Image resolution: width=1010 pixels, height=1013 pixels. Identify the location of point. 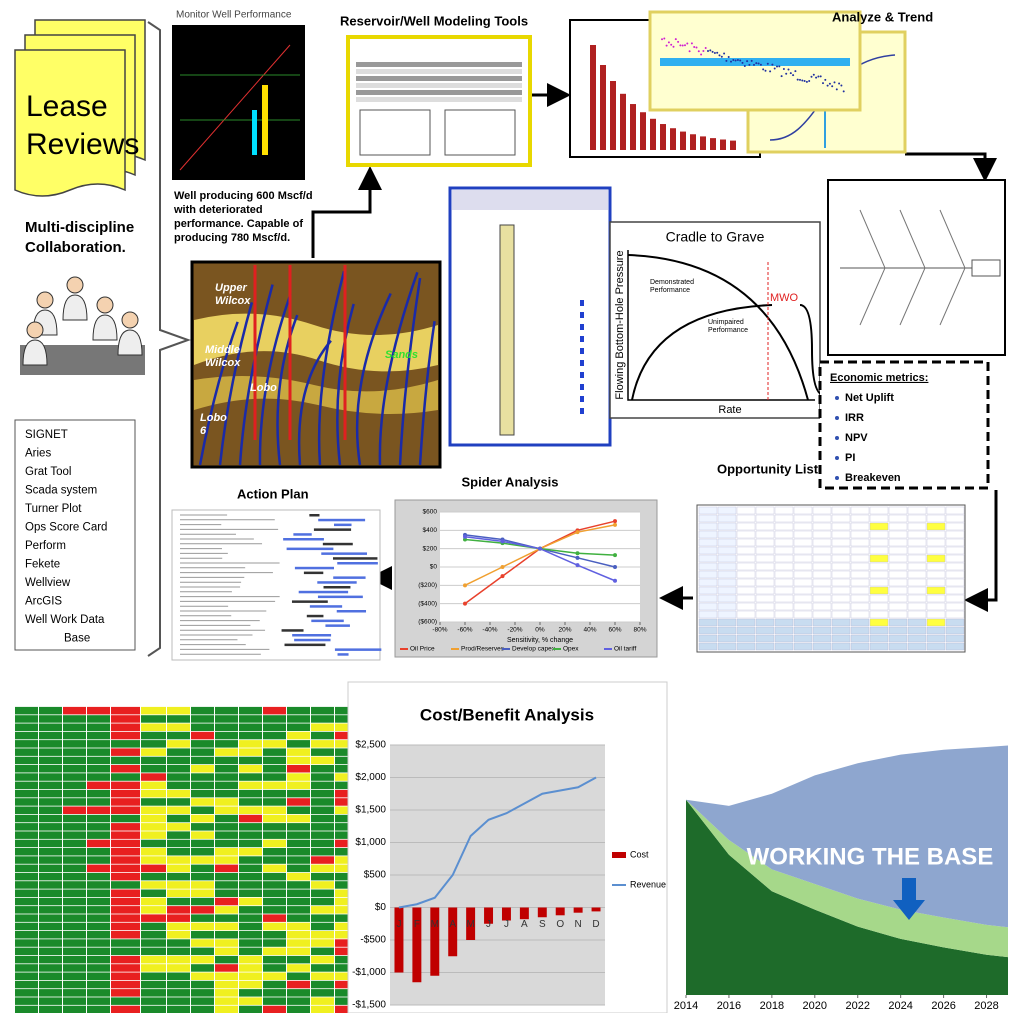
(615, 521).